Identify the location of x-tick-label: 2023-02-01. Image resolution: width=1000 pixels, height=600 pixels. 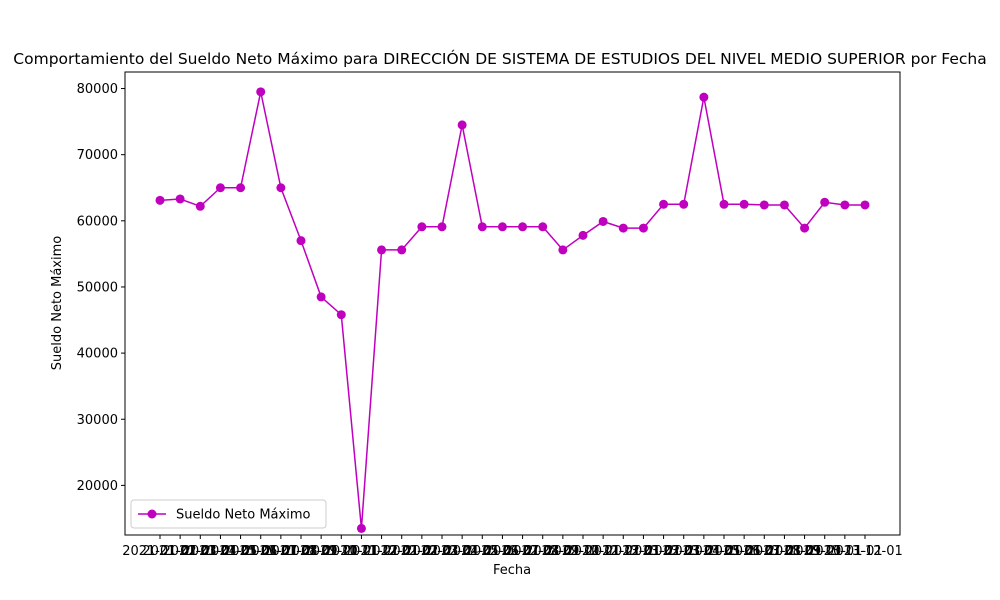
(664, 551).